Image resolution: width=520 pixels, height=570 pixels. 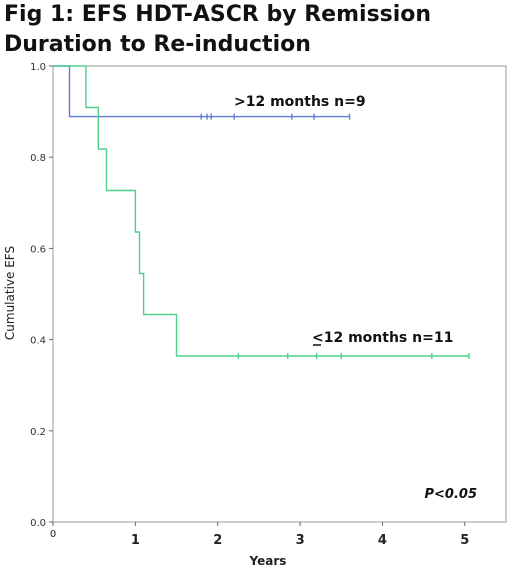 What do you see at coordinates (218, 14) in the screenshot?
I see `chart-title-line-1: Fig 1: EFS HDT-ASCR by Remission` at bounding box center [218, 14].